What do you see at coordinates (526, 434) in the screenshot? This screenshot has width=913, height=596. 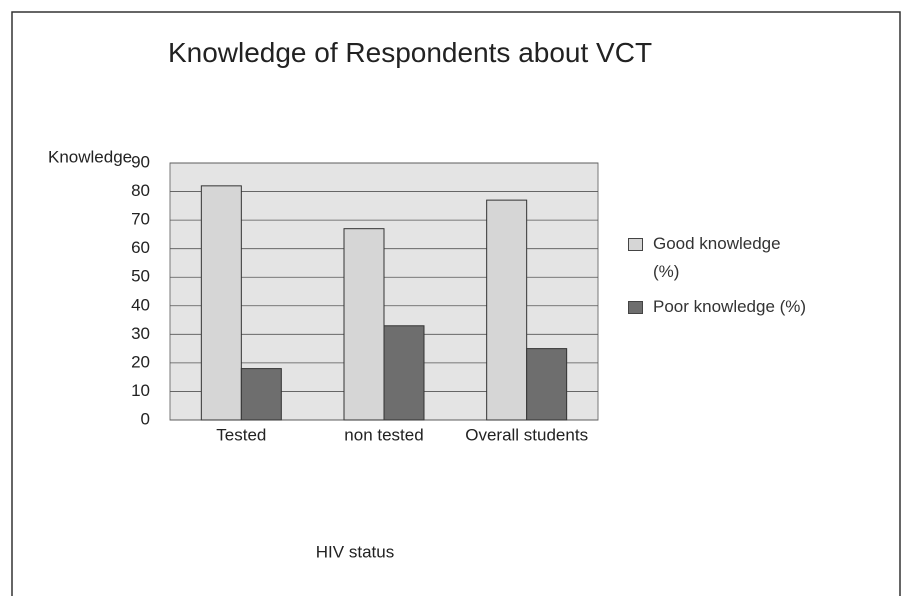 I see `x-tick-label: Overall students` at bounding box center [526, 434].